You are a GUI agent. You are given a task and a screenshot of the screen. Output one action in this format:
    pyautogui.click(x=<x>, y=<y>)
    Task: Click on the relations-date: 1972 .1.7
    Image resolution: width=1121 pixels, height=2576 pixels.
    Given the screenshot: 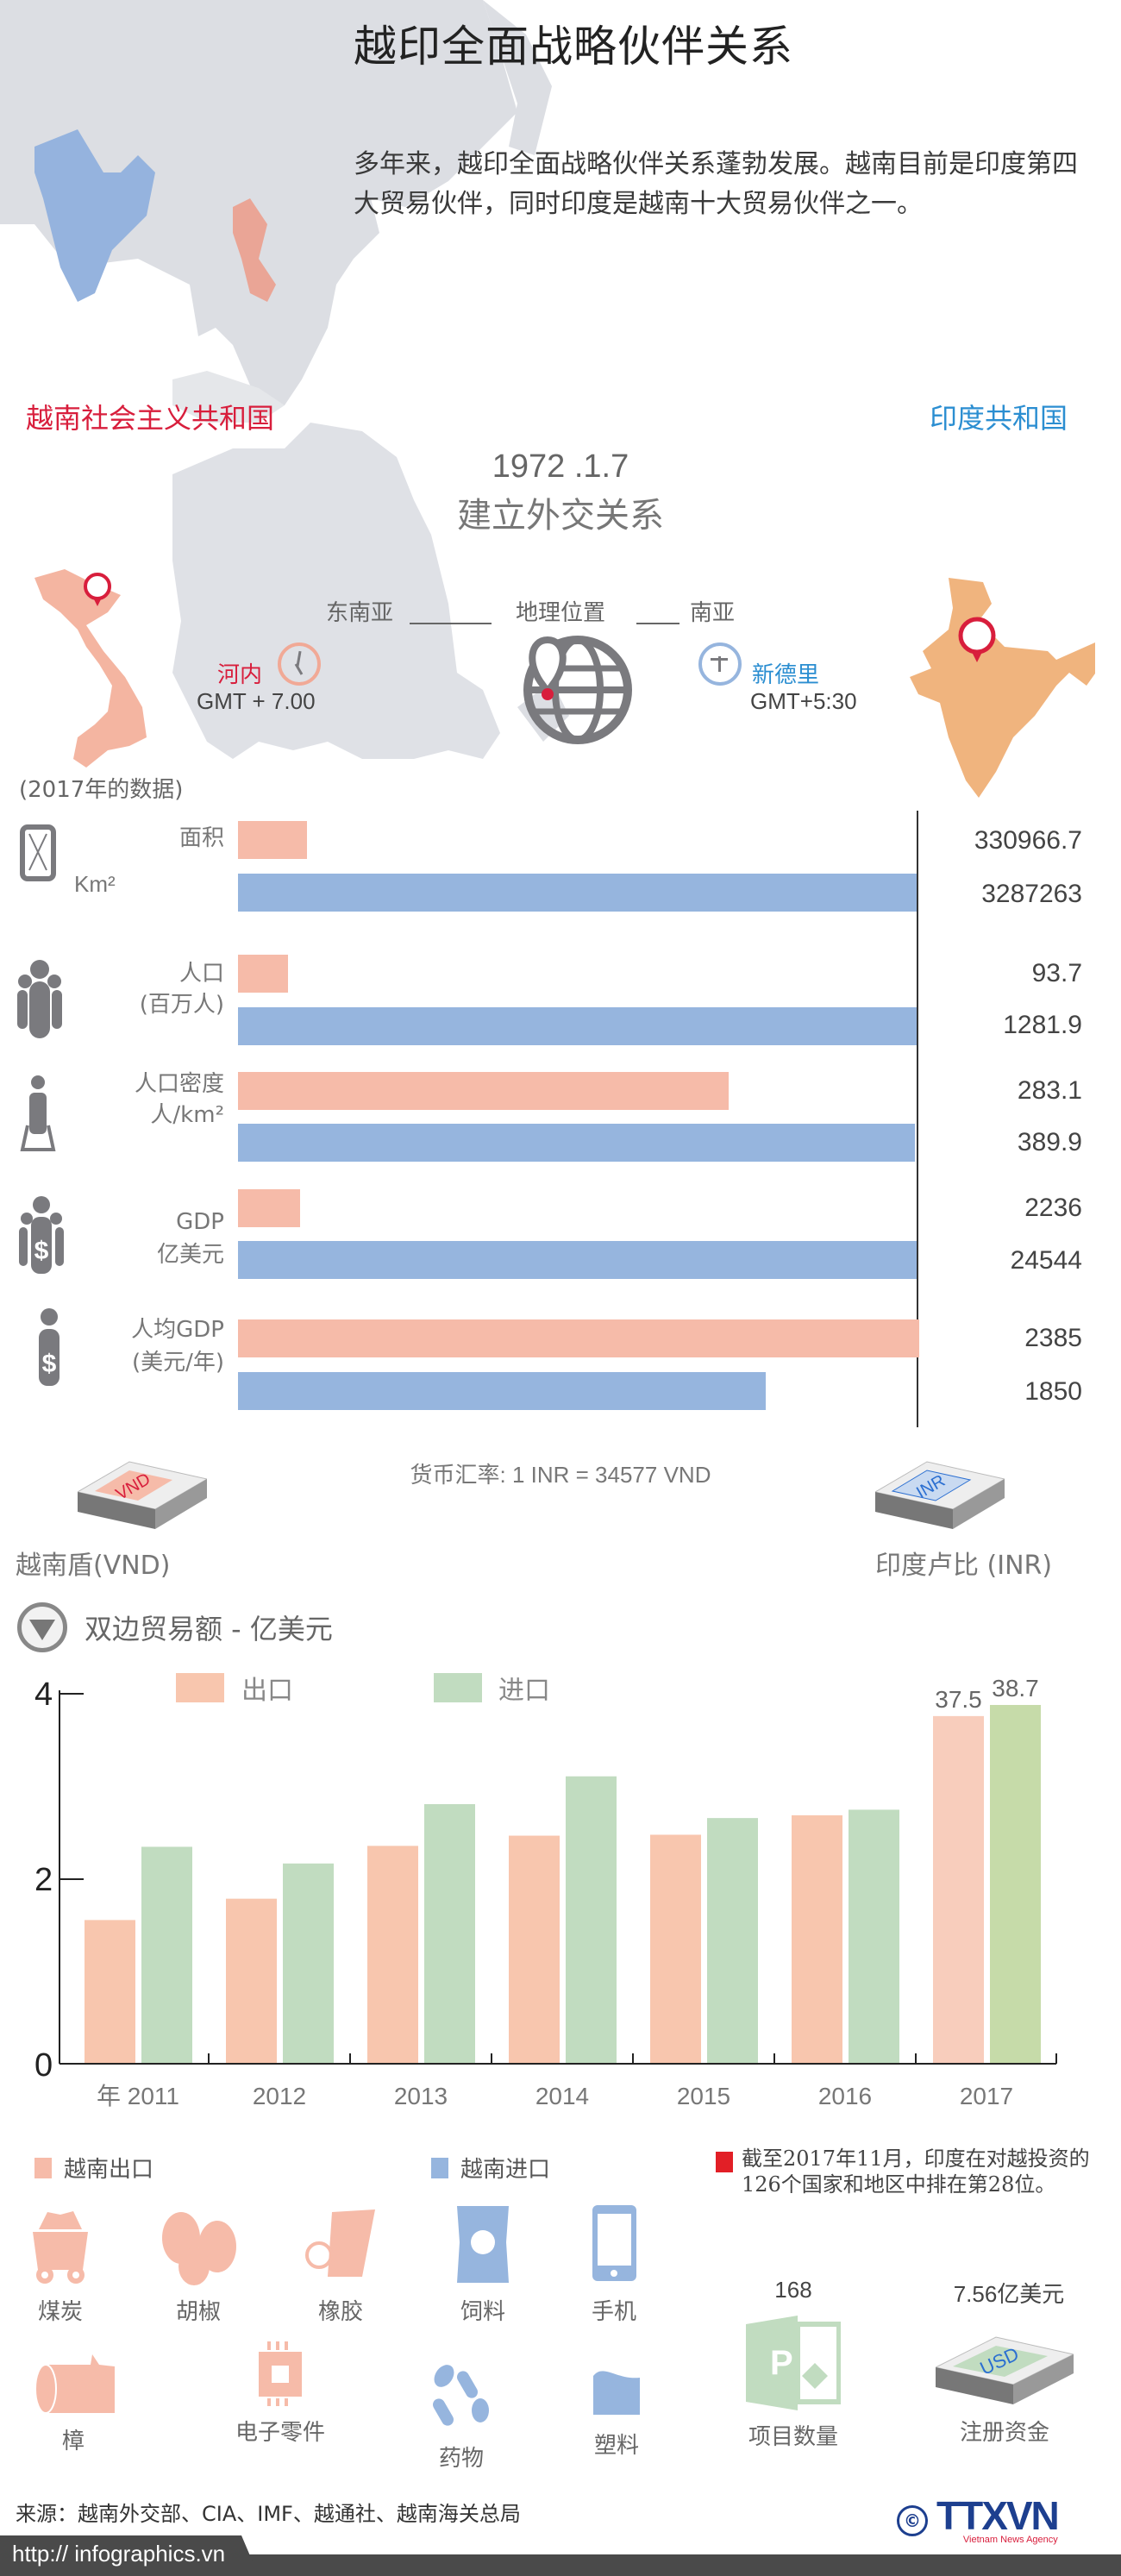 What is the action you would take?
    pyautogui.click(x=560, y=466)
    